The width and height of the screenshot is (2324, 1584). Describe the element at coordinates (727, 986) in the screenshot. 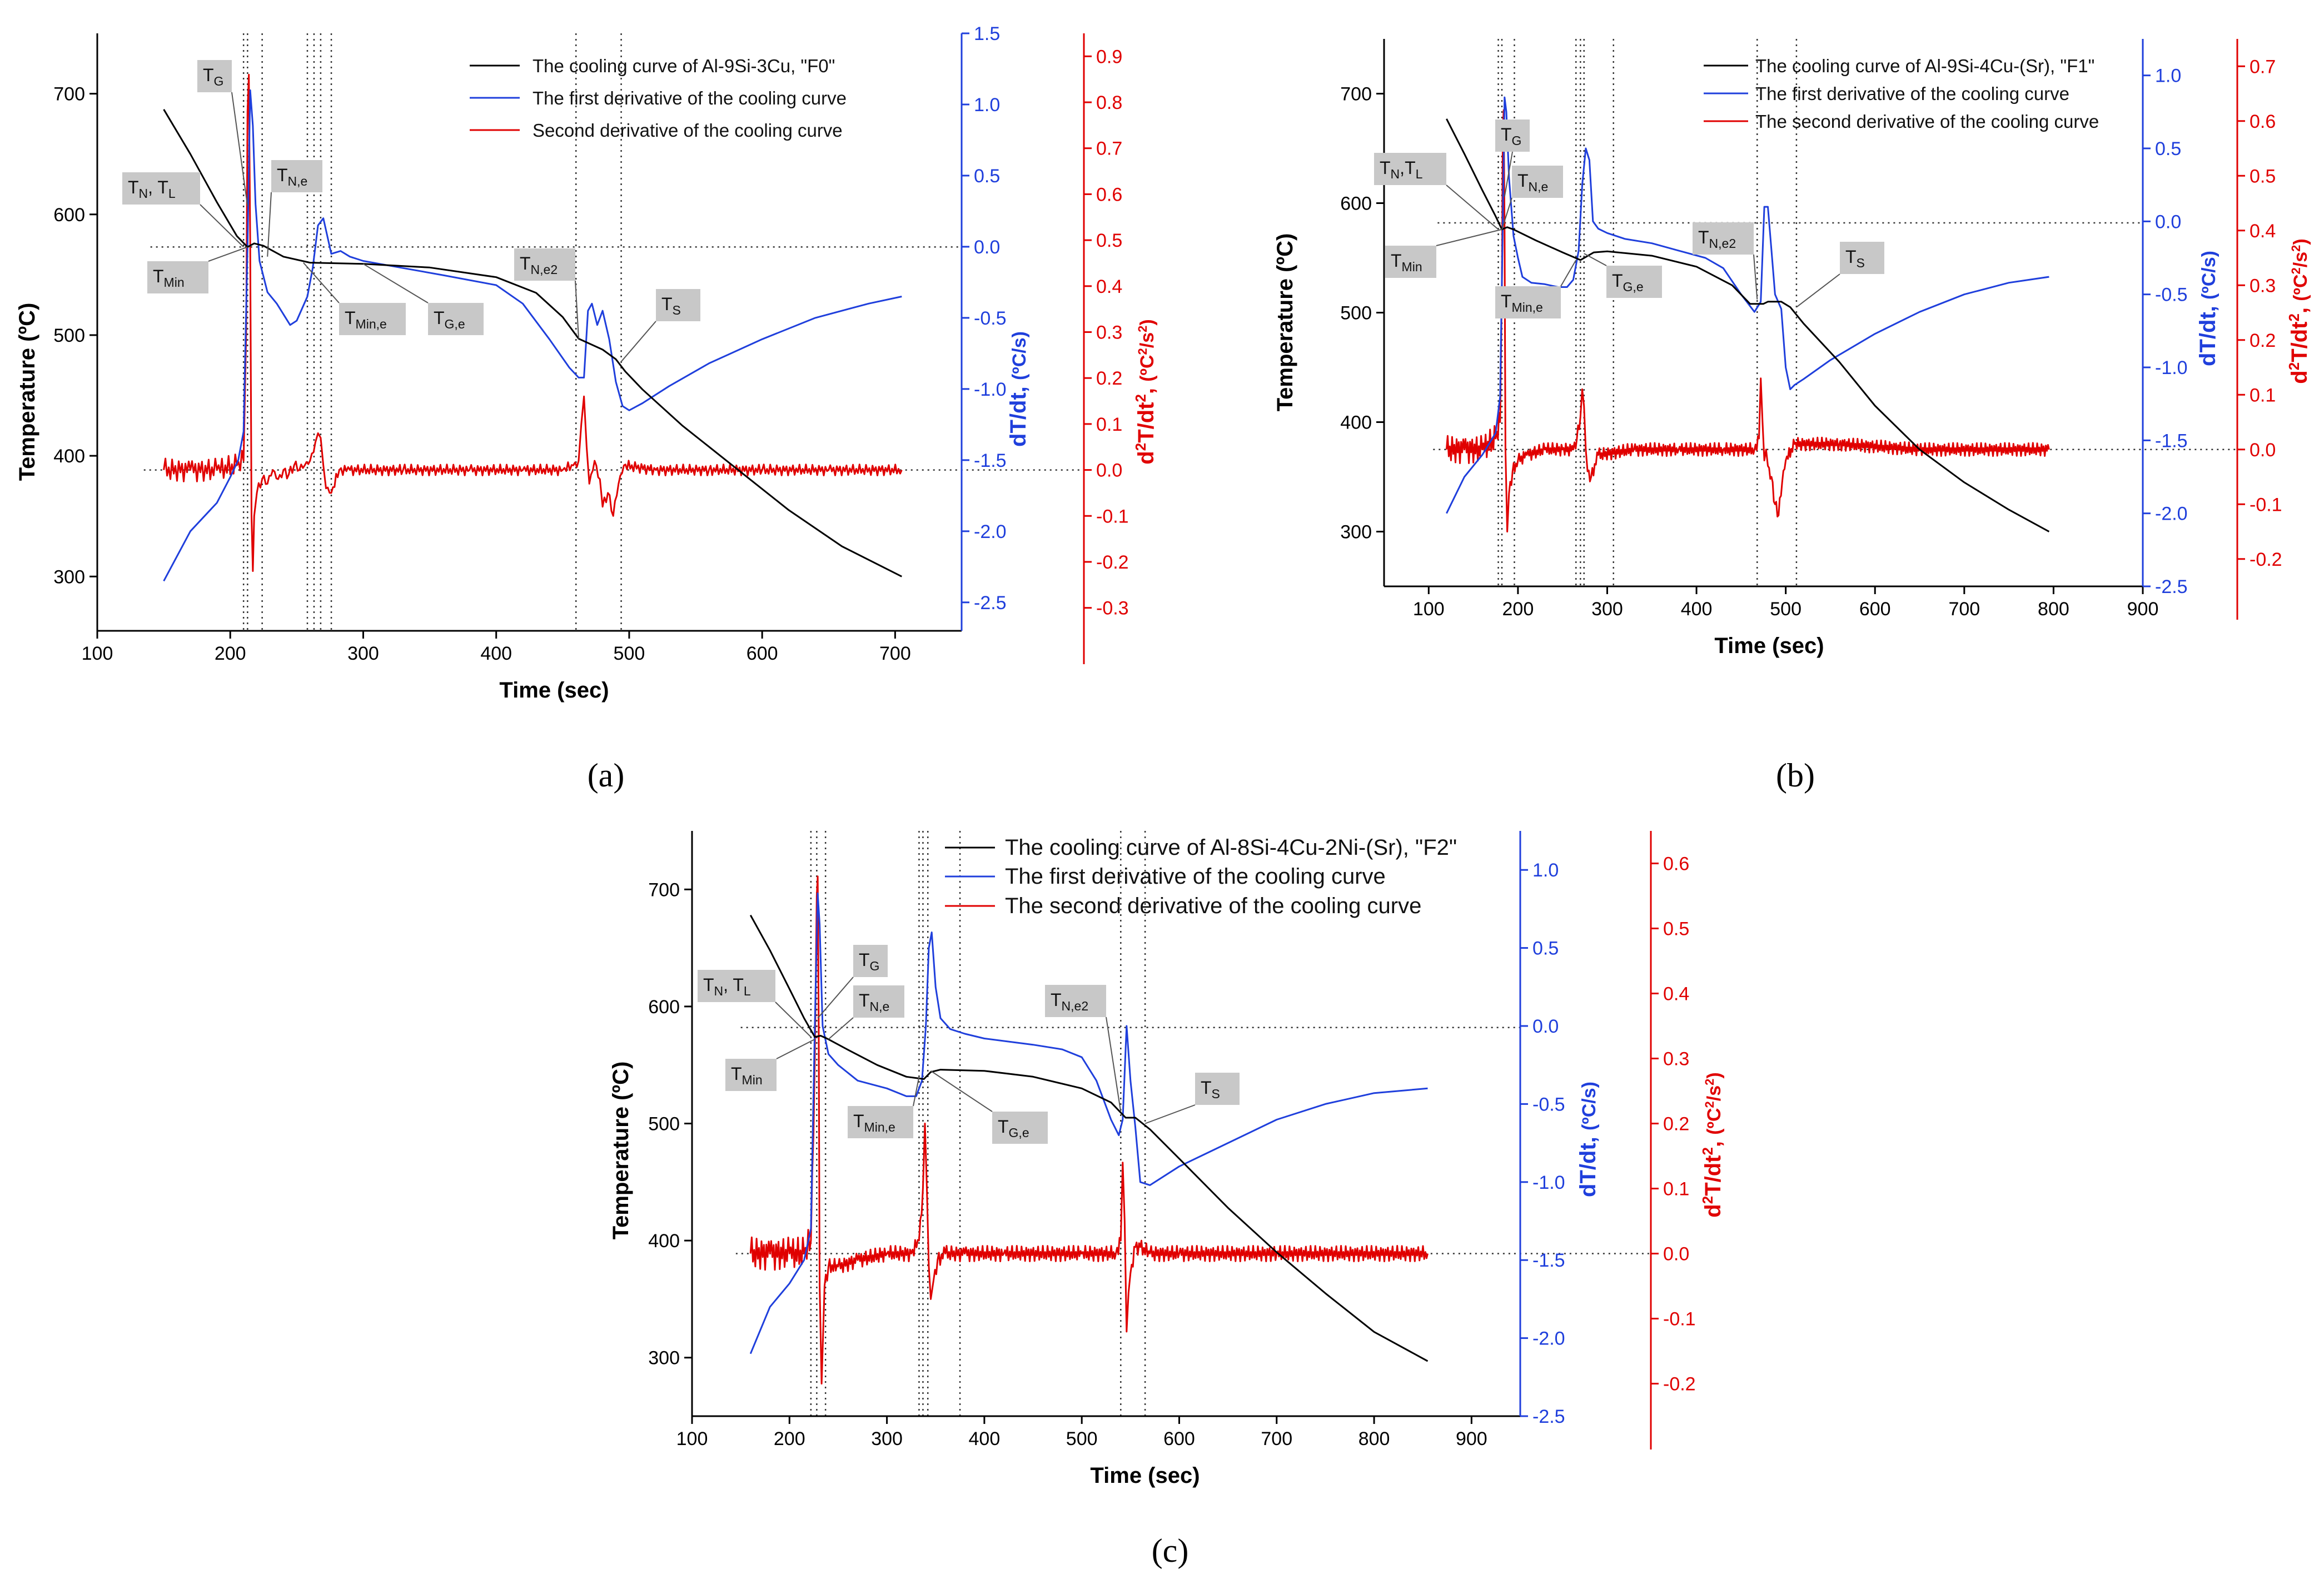

I see `panel-c-annotation-label: TN, TL` at that location.